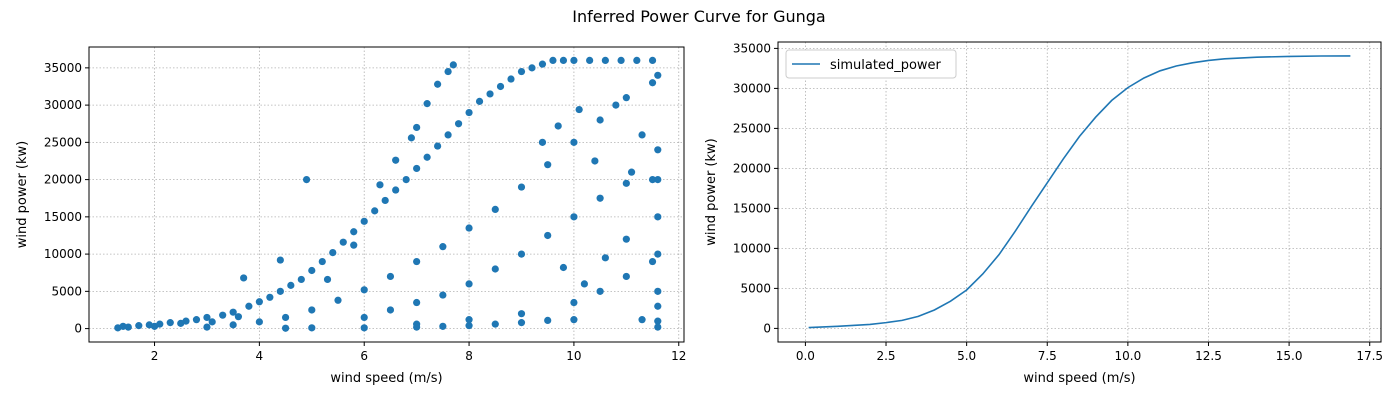  Describe the element at coordinates (573, 356) in the screenshot. I see `scatter-x-tick-label: 10` at that location.